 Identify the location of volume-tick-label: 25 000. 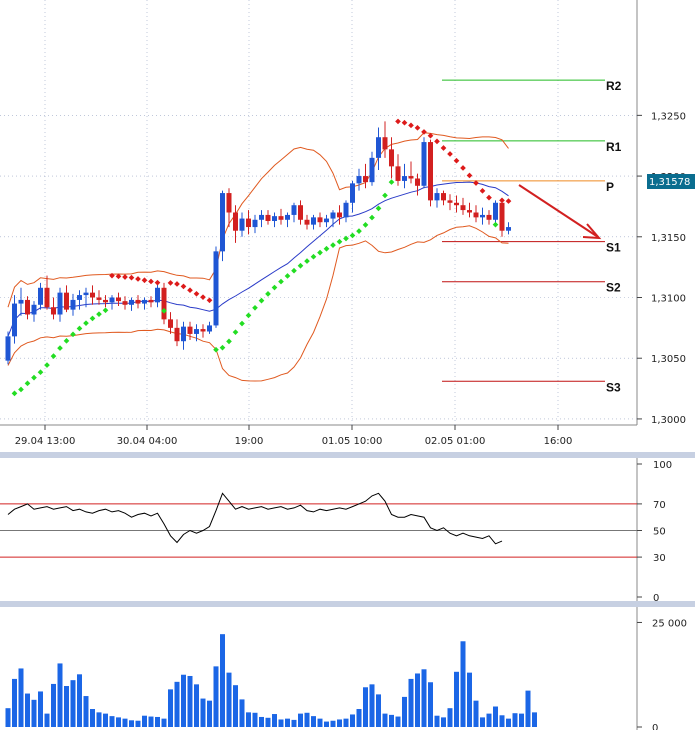
(669, 623).